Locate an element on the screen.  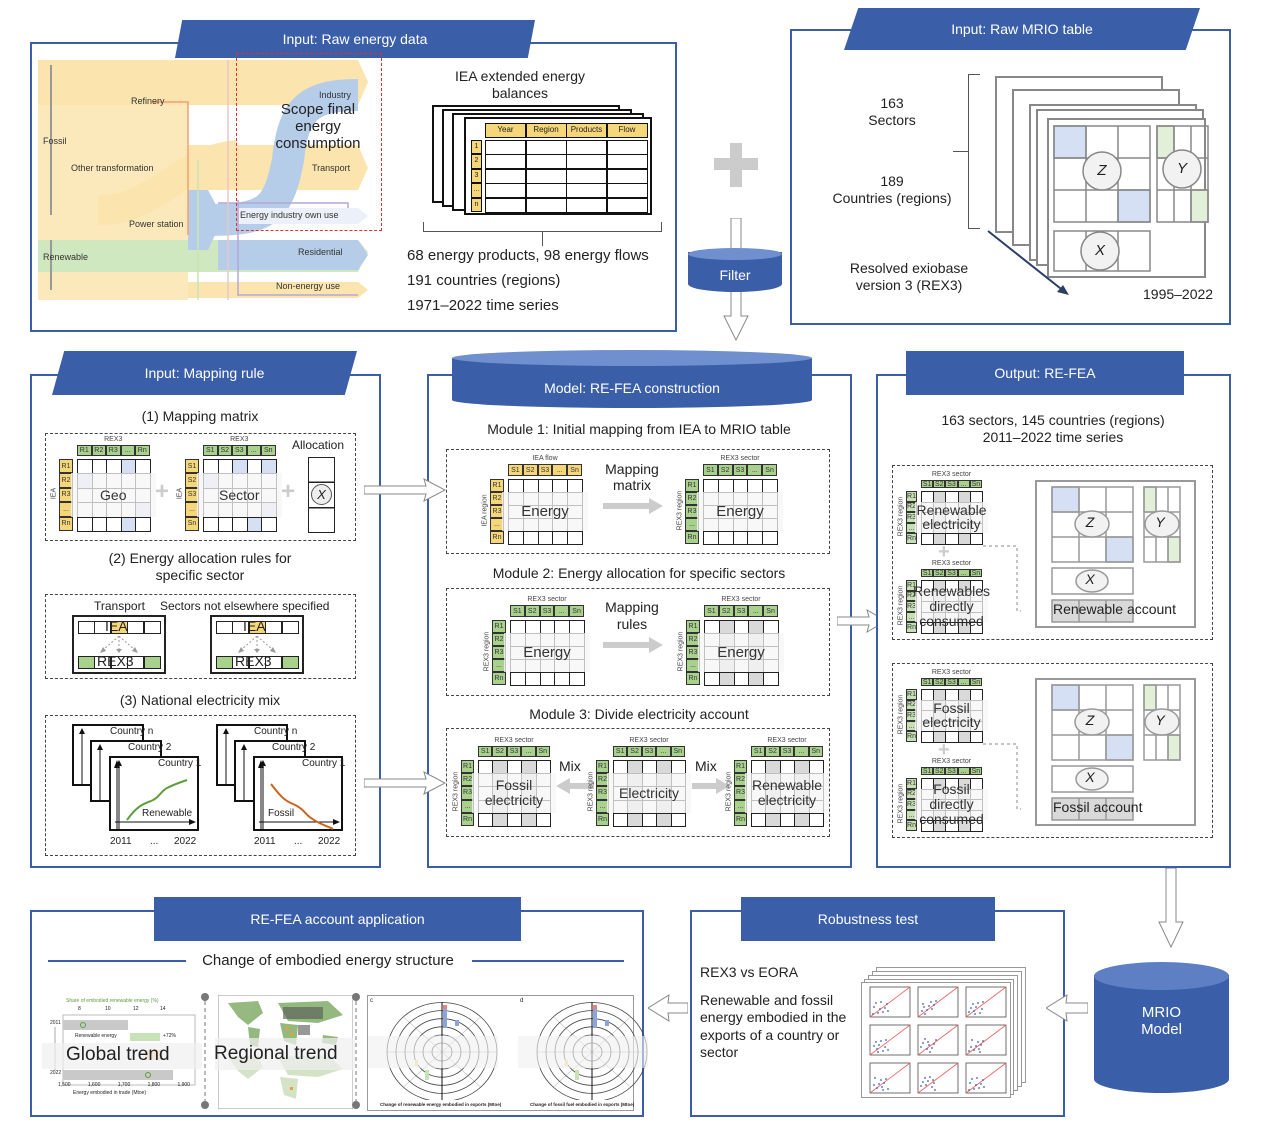
scope-label: Scope final energy consumption is located at coordinates (318, 126).